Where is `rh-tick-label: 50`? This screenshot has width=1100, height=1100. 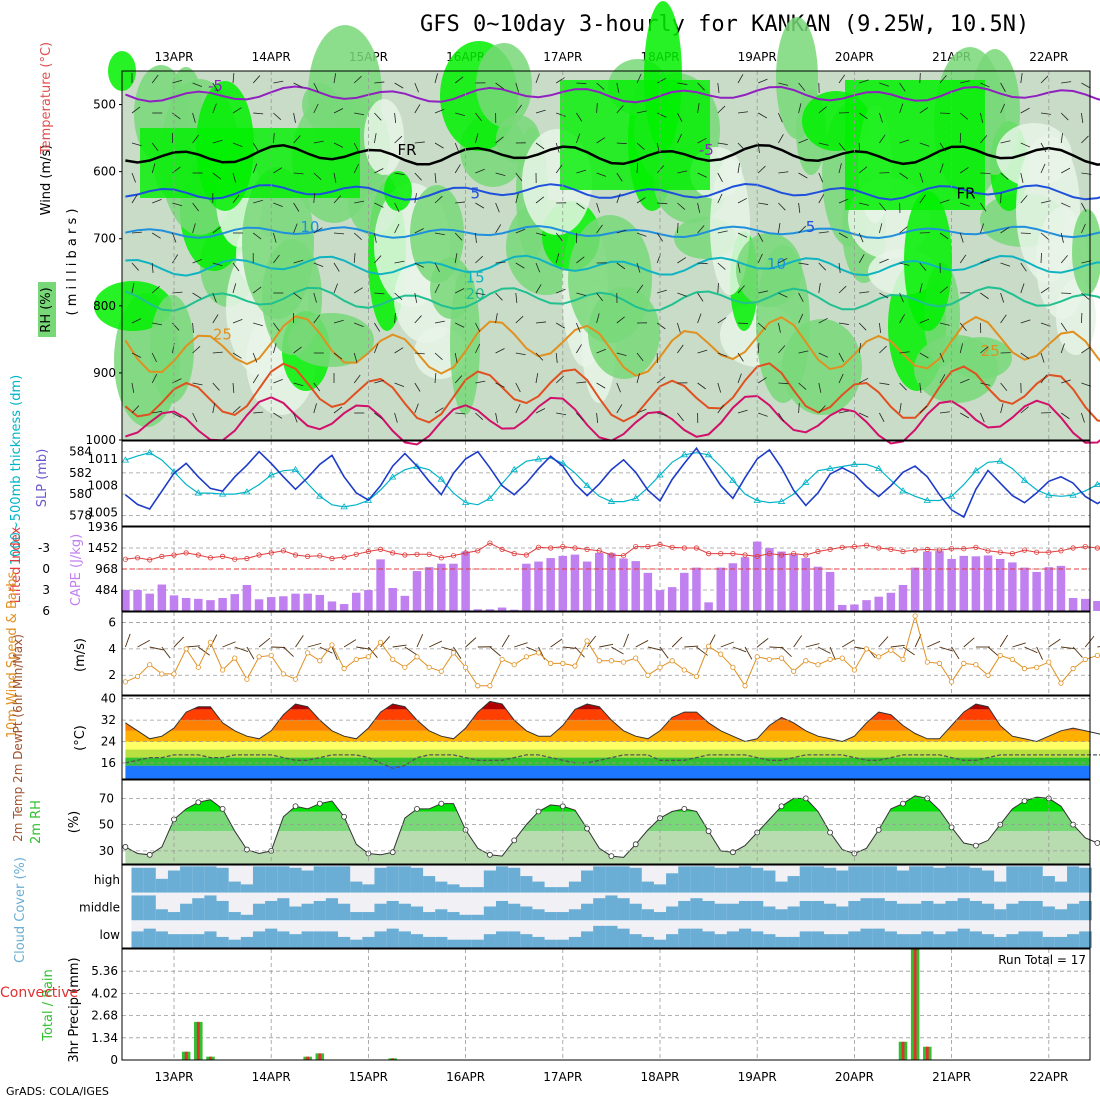
rh-tick-label: 50 is located at coordinates (106, 825).